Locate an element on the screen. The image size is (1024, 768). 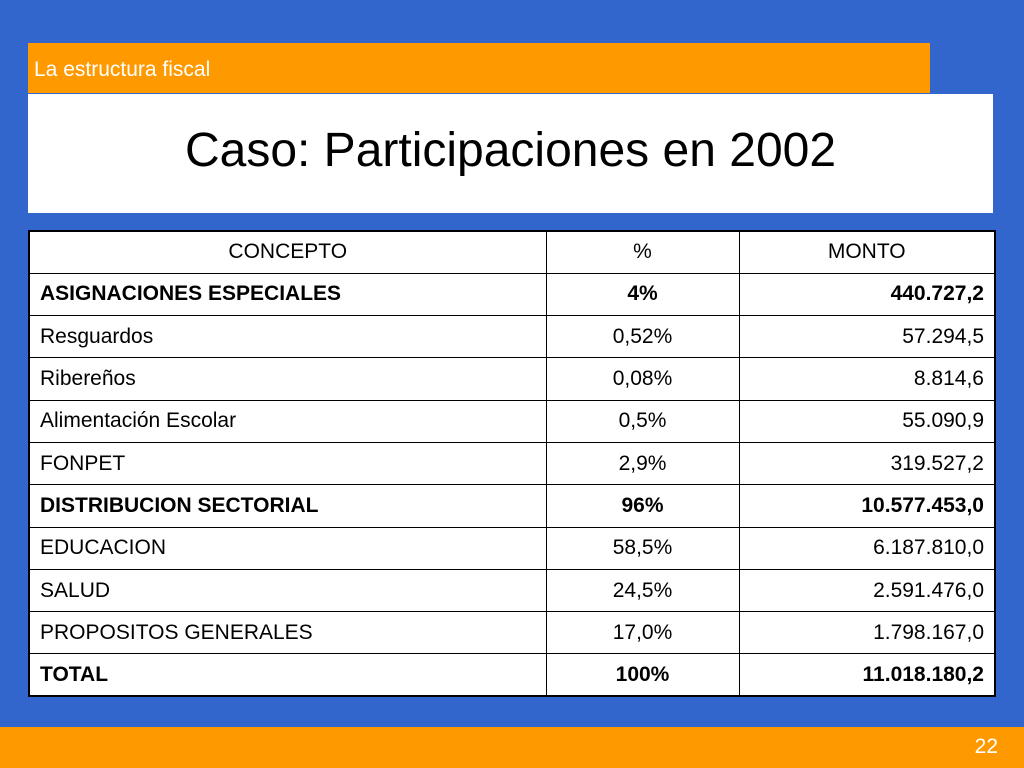
amount-cell: 55.090,9 is located at coordinates (867, 421).